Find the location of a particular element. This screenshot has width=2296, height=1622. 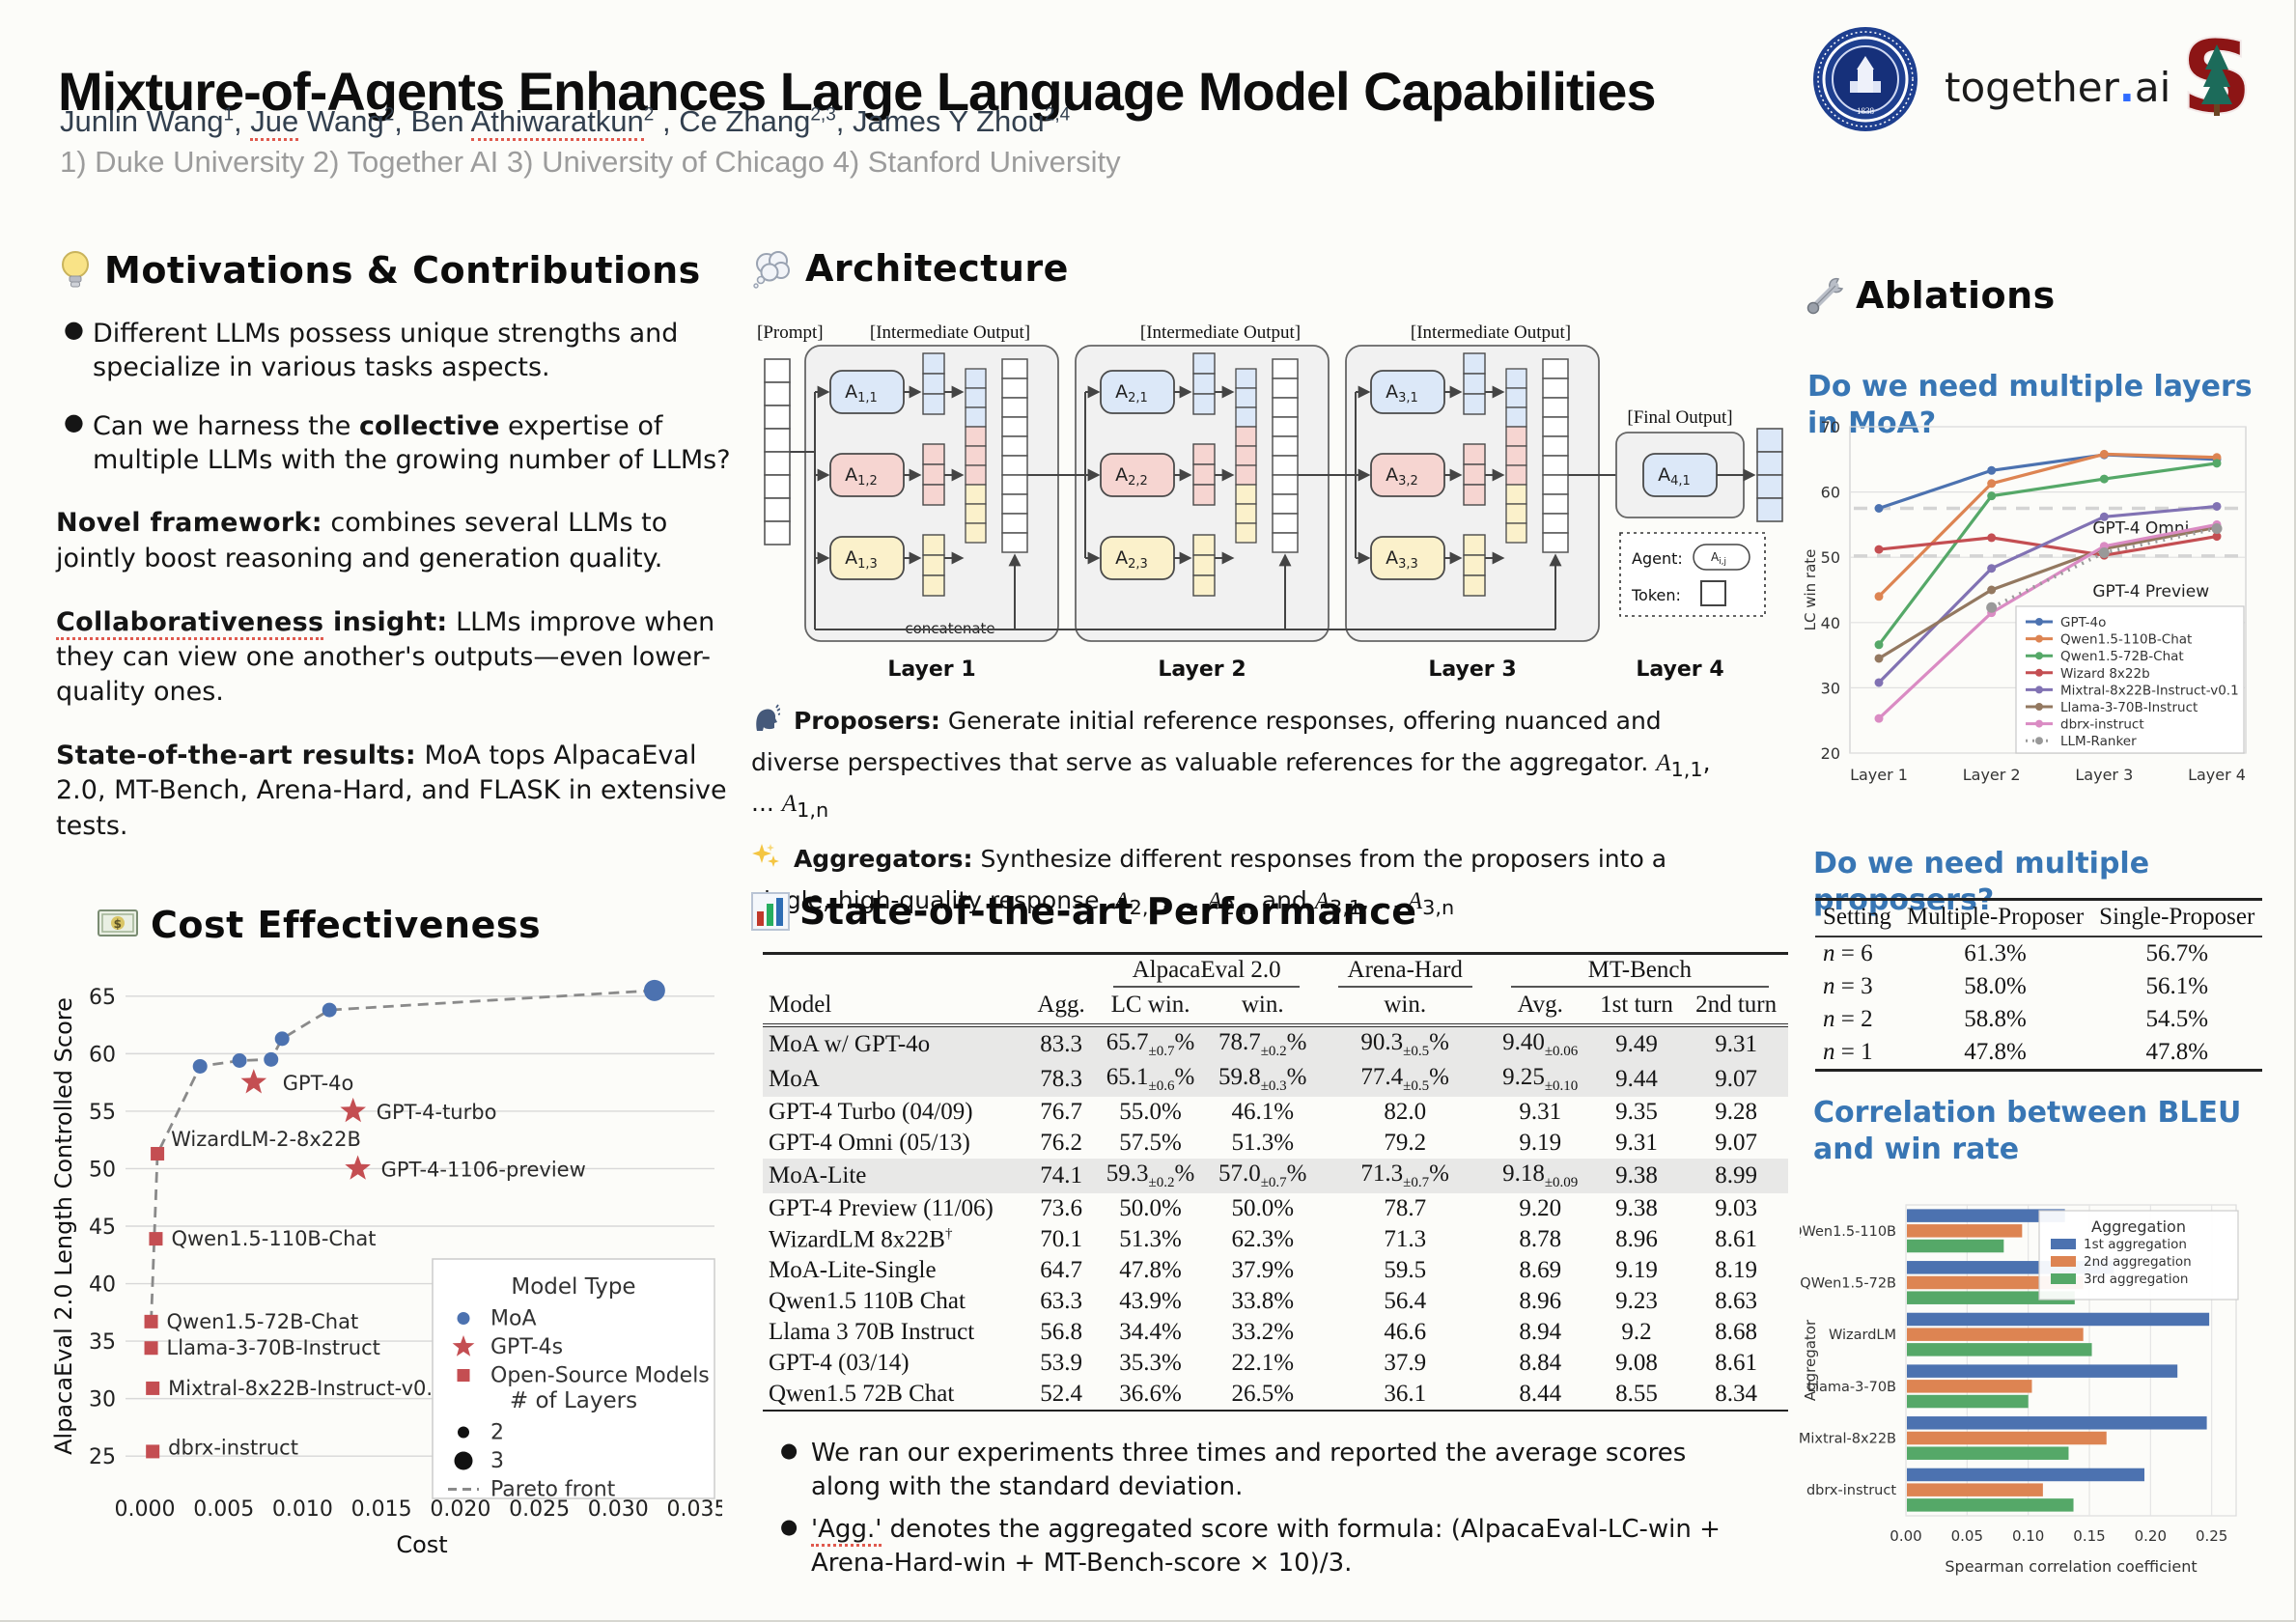

svg-text: 50 is located at coordinates (1831, 557).